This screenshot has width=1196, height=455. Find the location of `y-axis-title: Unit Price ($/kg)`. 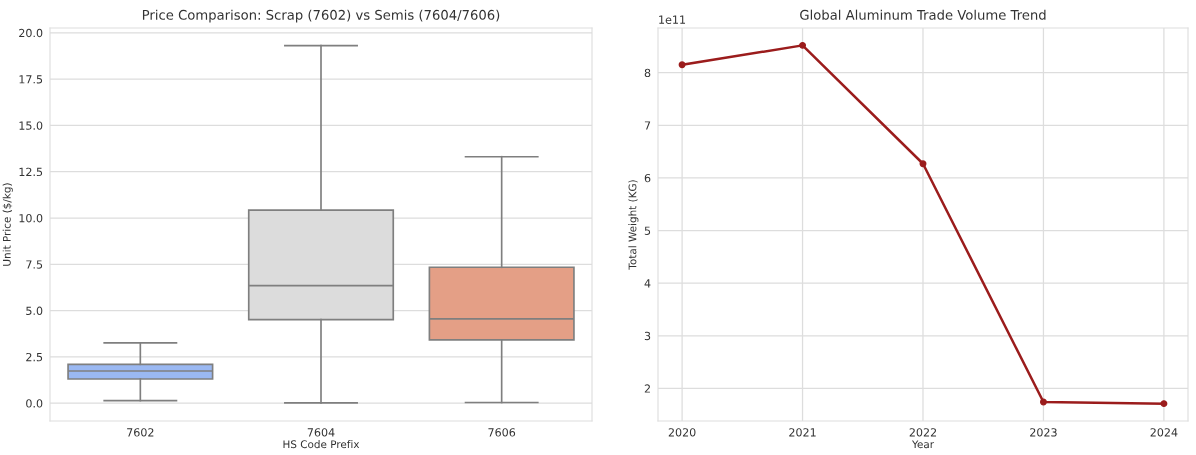

y-axis-title: Unit Price ($/kg) is located at coordinates (7, 224).